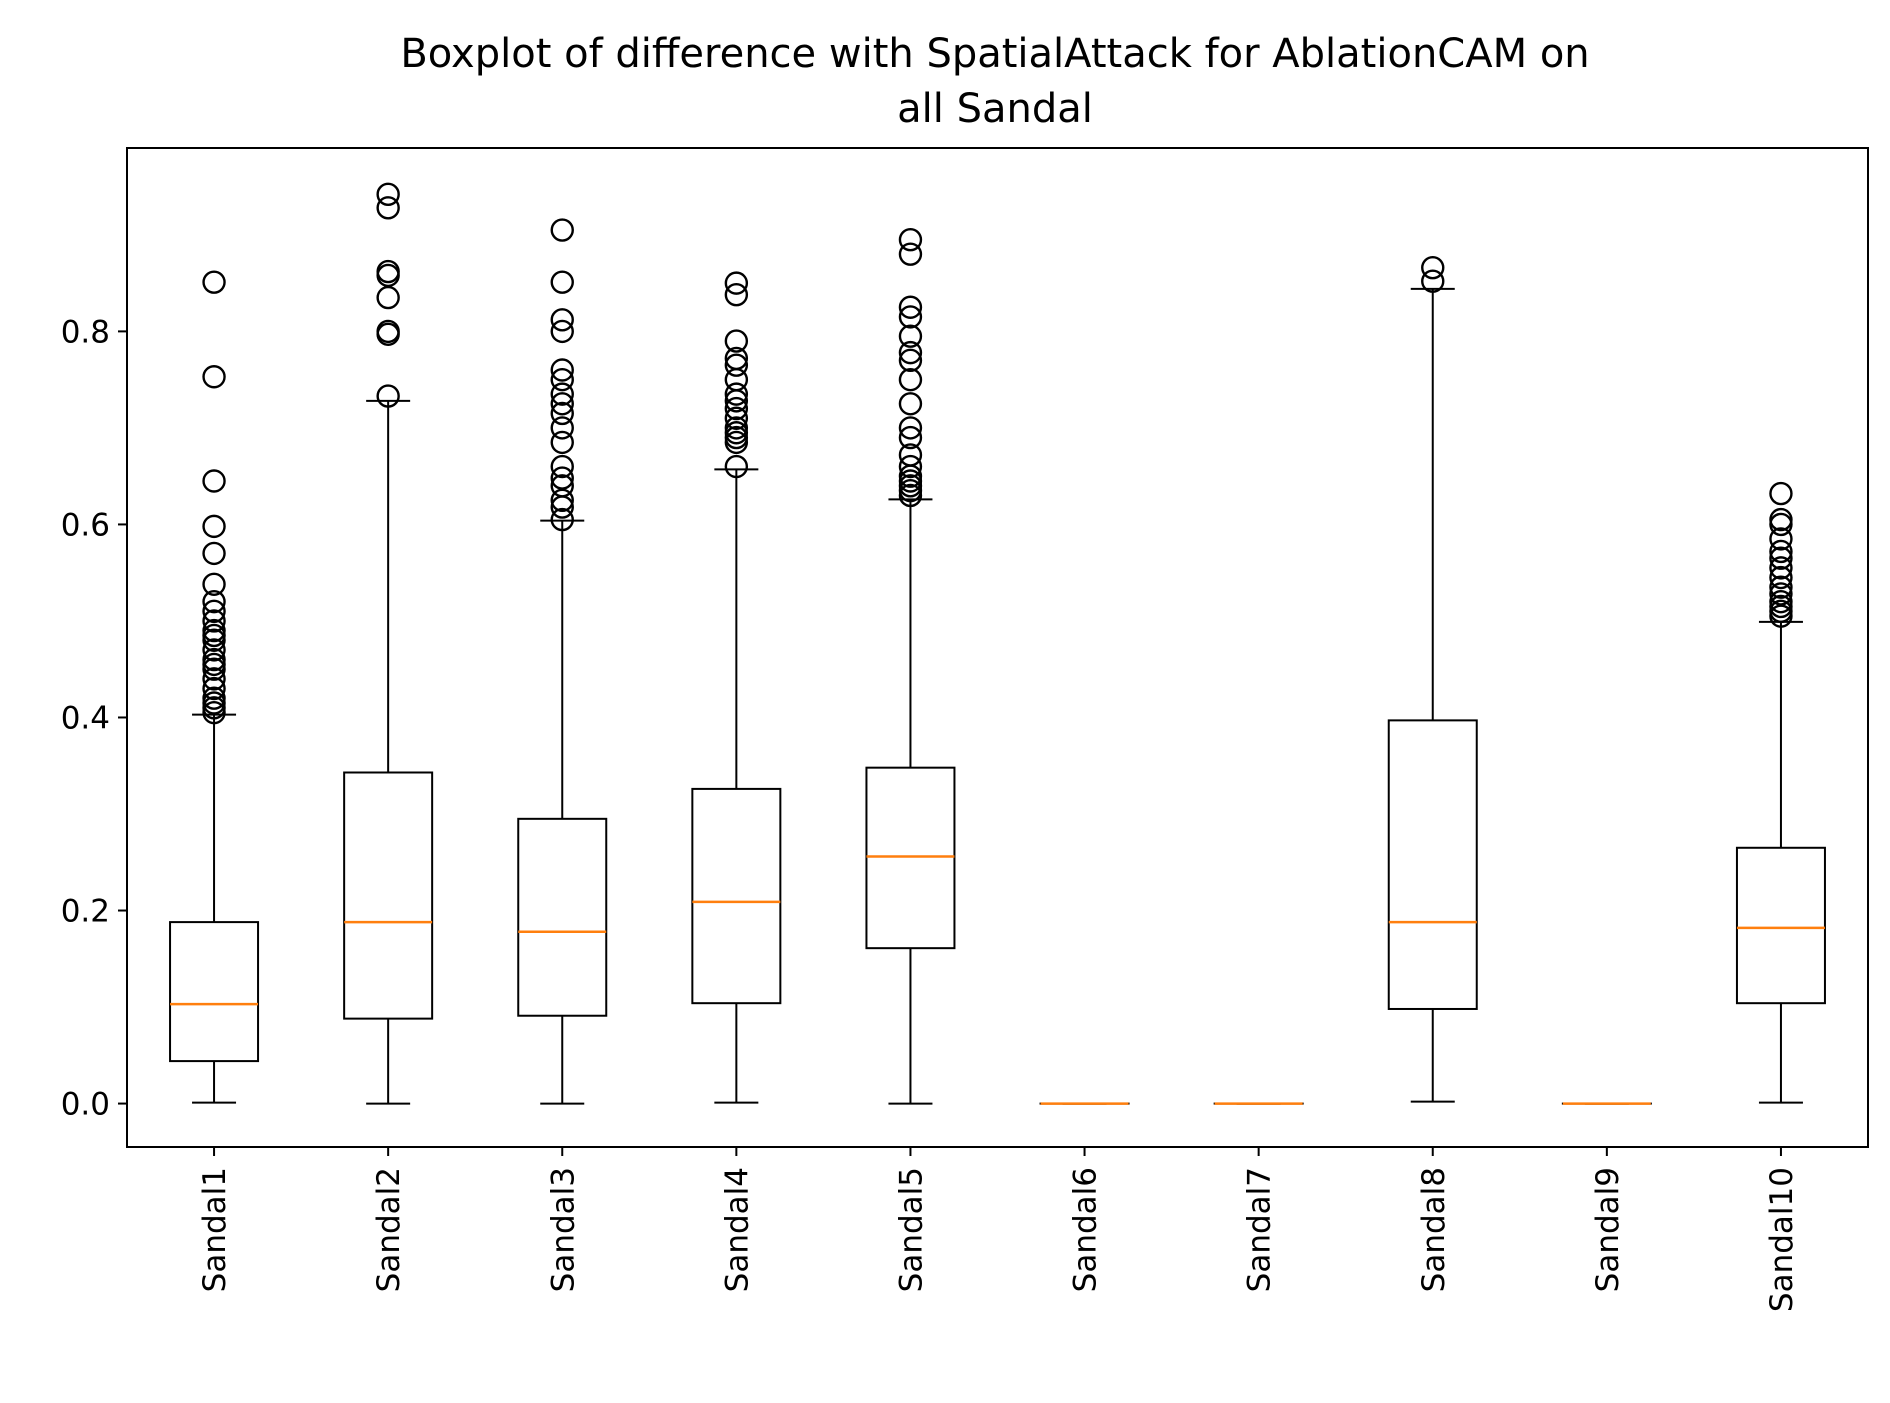 Image resolution: width=1890 pixels, height=1403 pixels. What do you see at coordinates (1260, 1229) in the screenshot?
I see `x-tick-label: Sandal7` at bounding box center [1260, 1229].